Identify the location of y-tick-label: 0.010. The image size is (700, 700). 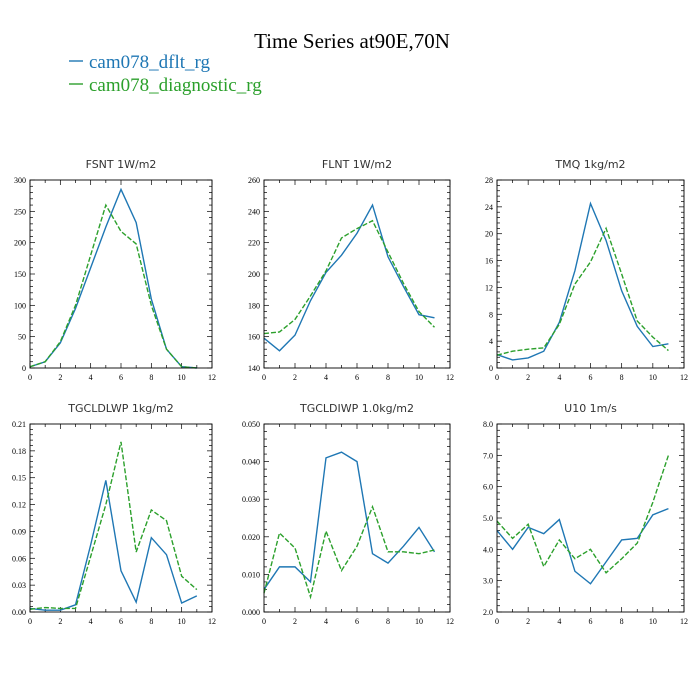
(251, 574).